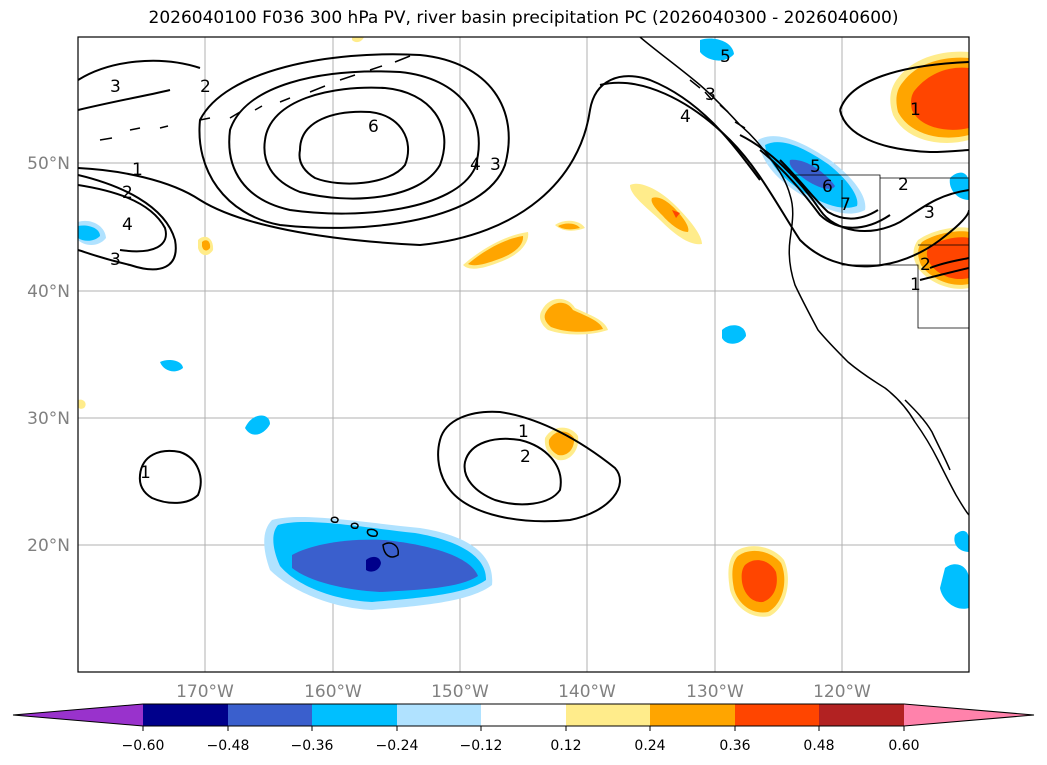 The width and height of the screenshot is (1047, 765). I want to click on shade-pos-mid-2-in, so click(496, 251).